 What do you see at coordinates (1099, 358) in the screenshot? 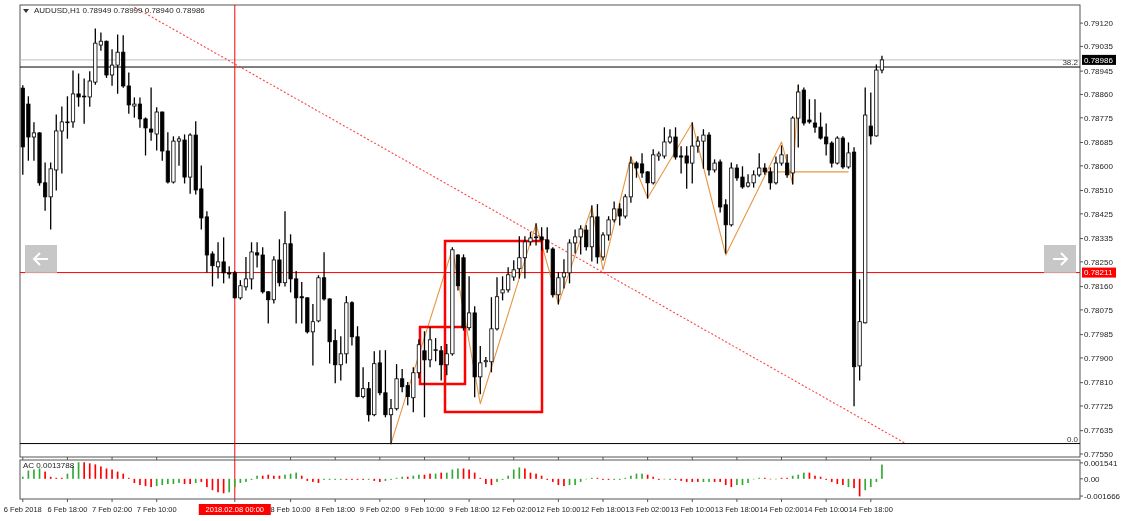
I see `y-tick-label: 0.77900` at bounding box center [1099, 358].